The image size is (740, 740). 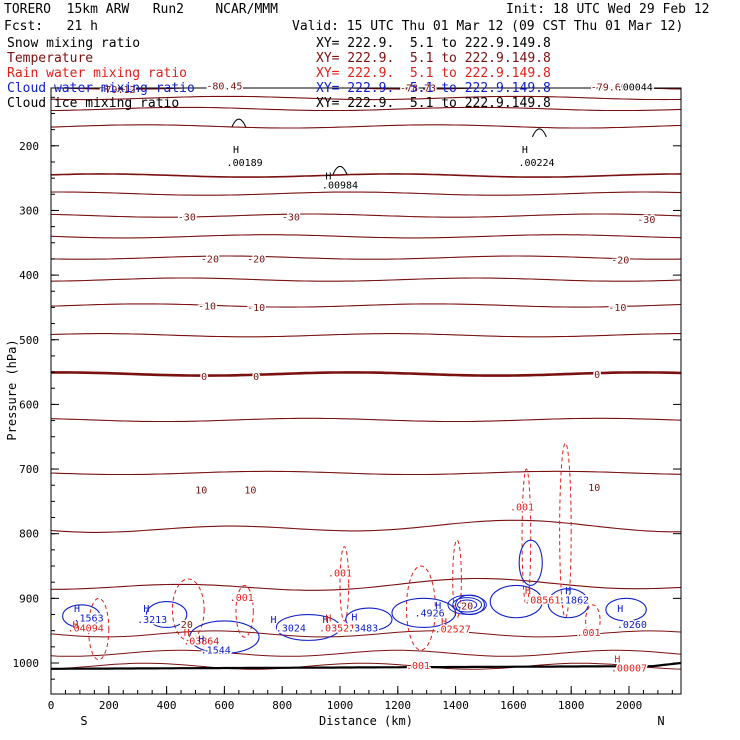 What do you see at coordinates (366, 665) in the screenshot?
I see `surface-line` at bounding box center [366, 665].